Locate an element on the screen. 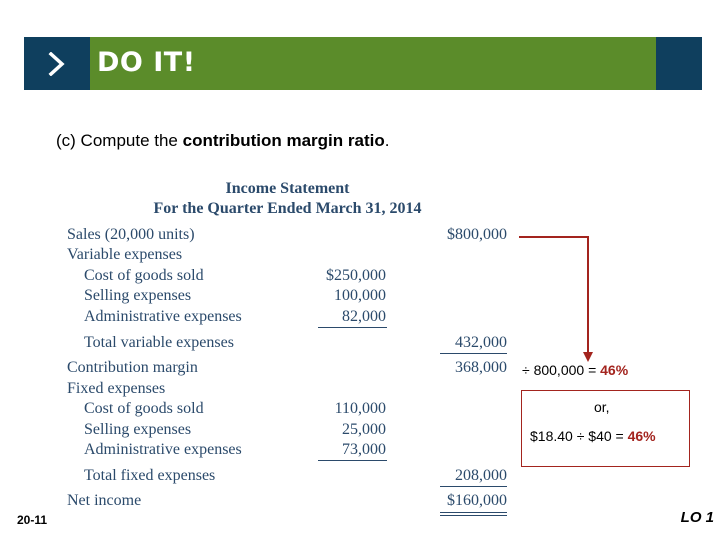 This screenshot has height=540, width=720. prompt-prefix: (c) Compute the is located at coordinates (119, 140).